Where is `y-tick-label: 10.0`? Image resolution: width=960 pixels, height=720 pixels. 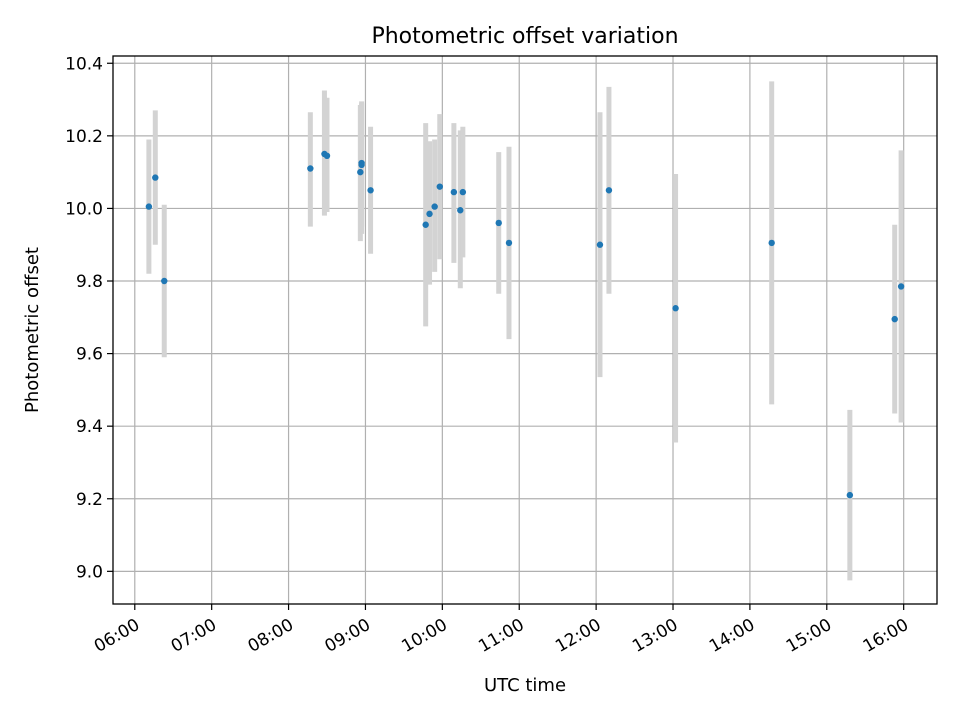 y-tick-label: 10.0 is located at coordinates (84, 209).